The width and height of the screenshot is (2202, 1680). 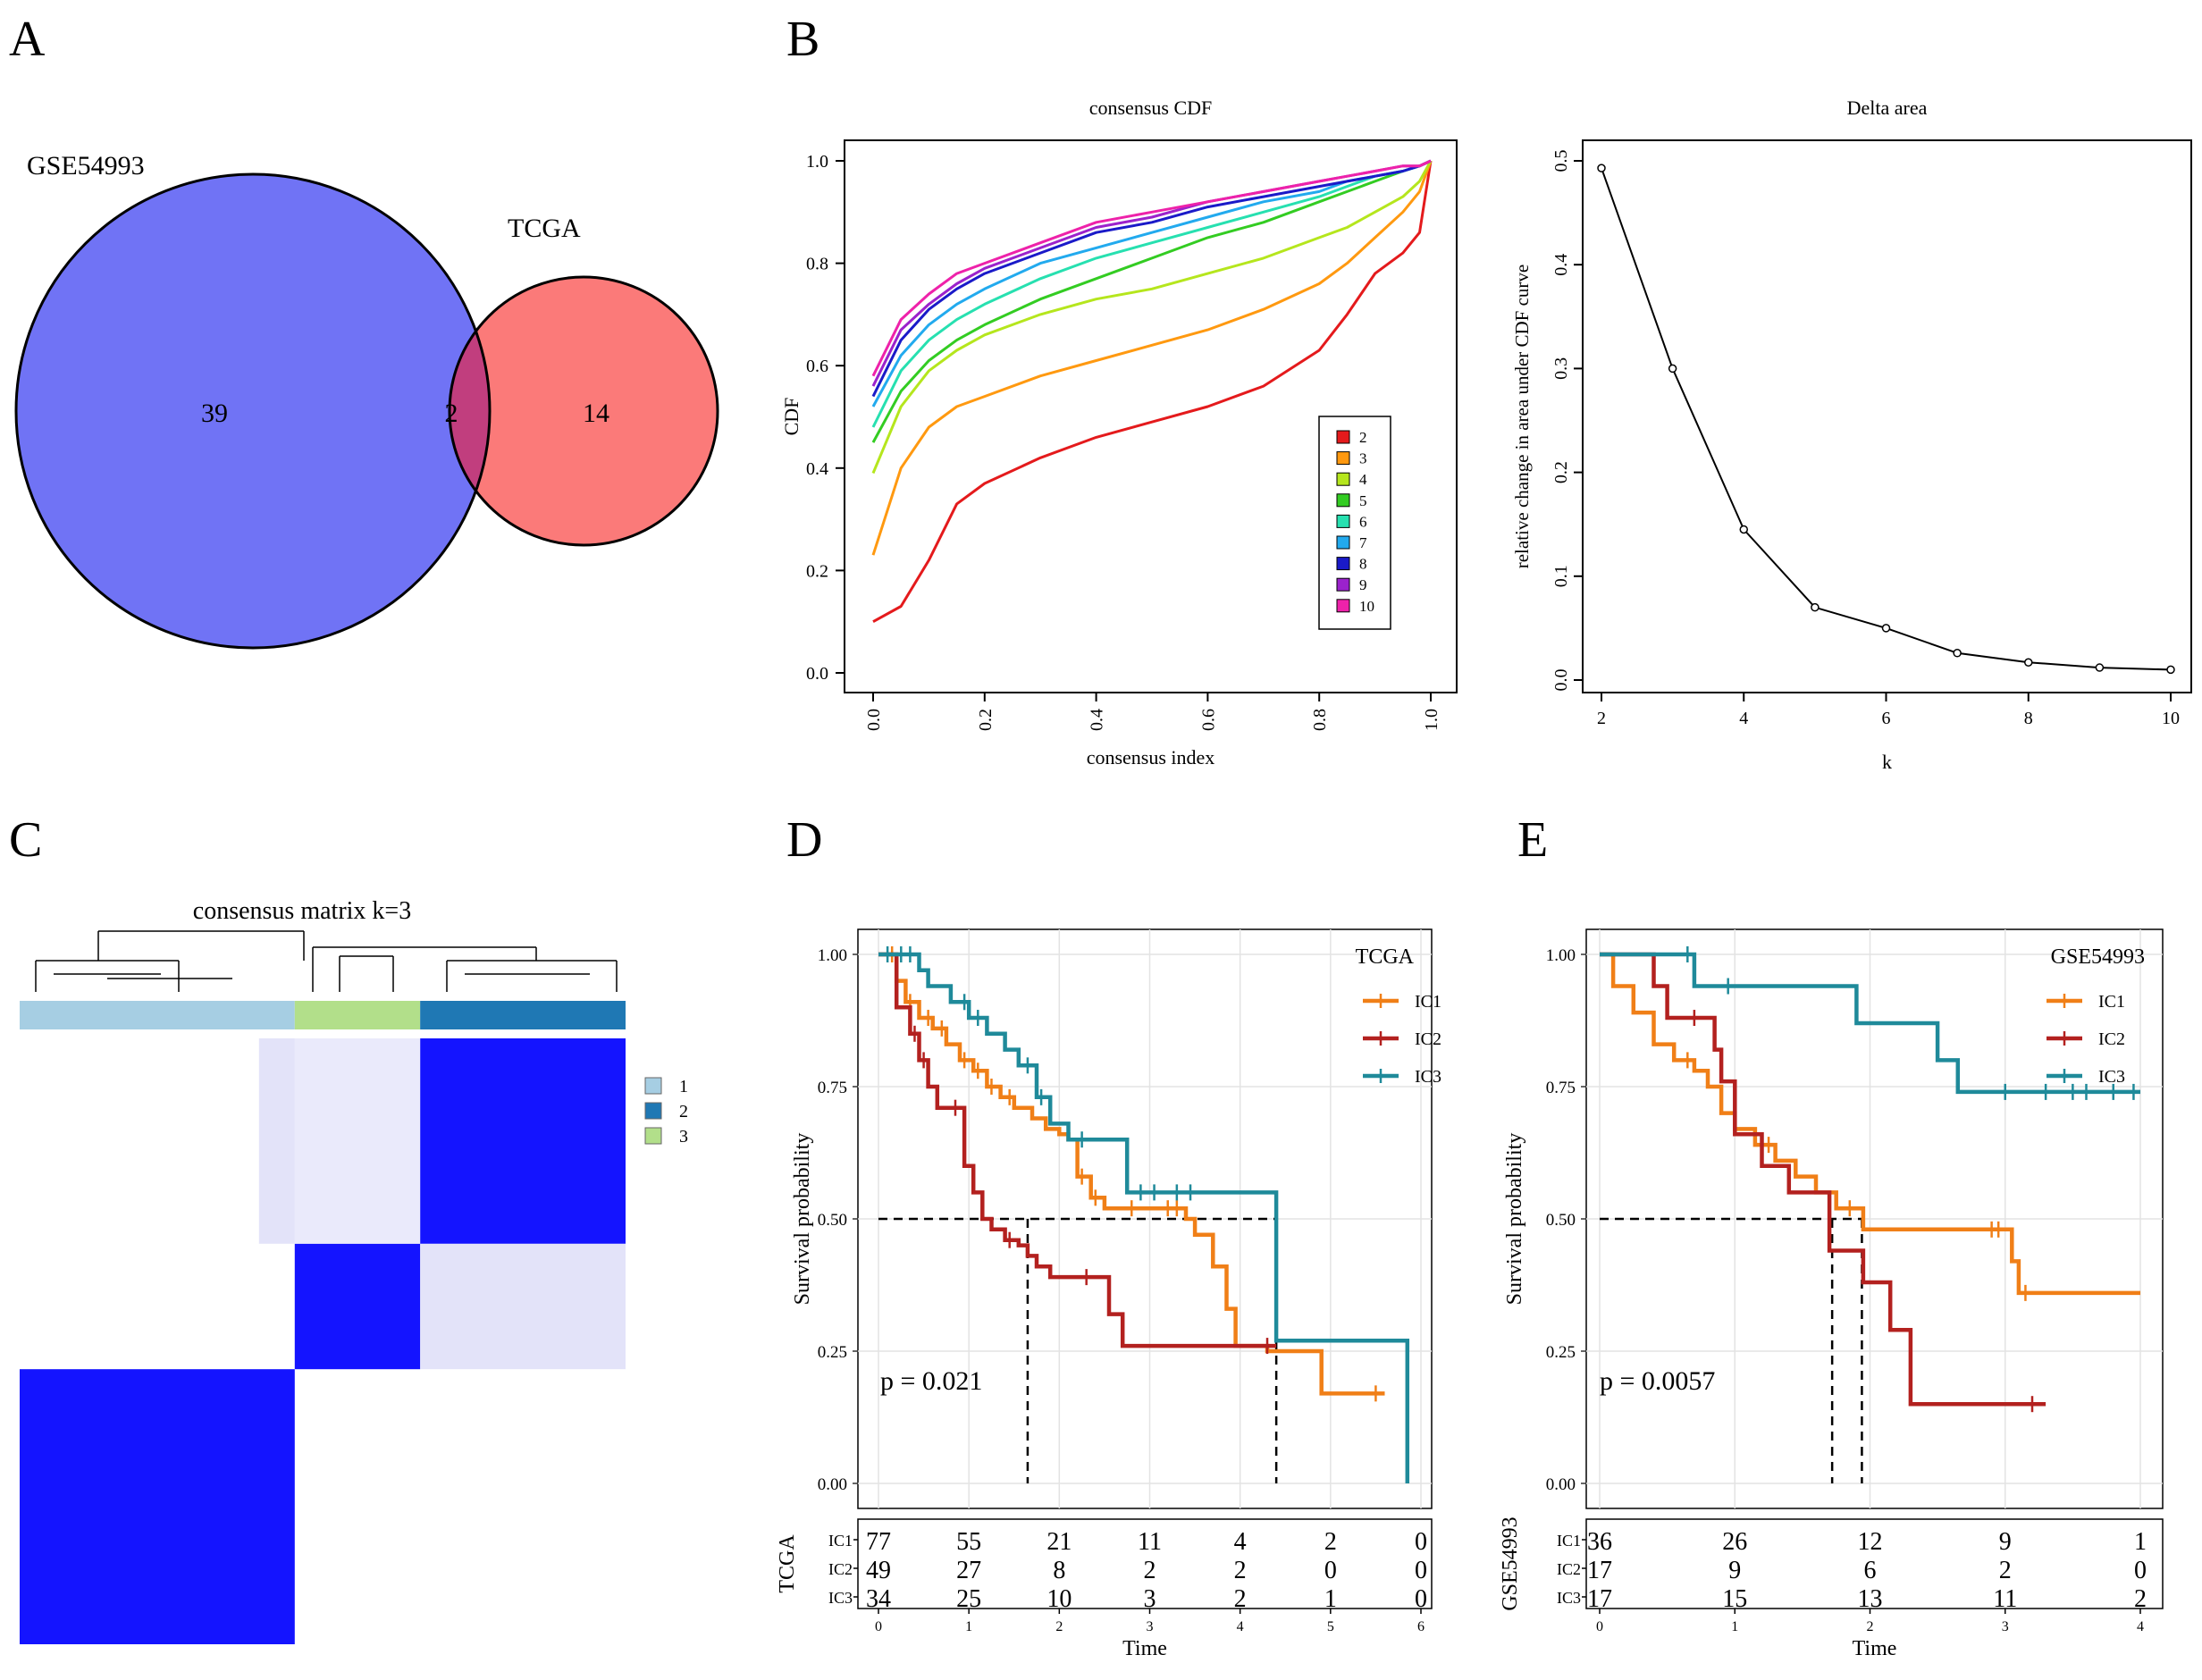 What do you see at coordinates (1150, 1542) in the screenshot?
I see `km-tcga-risk-count: 11` at bounding box center [1150, 1542].